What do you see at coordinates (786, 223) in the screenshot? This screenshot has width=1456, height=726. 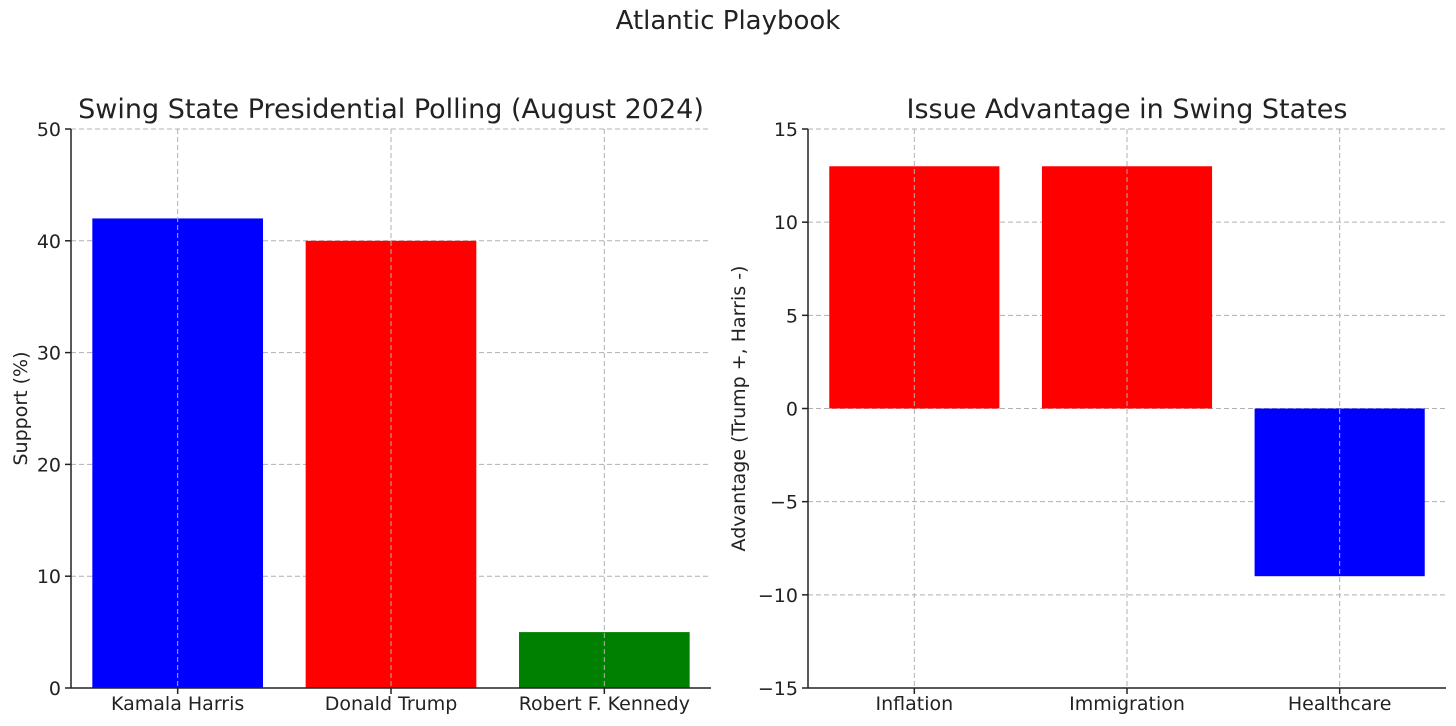 I see `issue-ytick-label-5: 10` at bounding box center [786, 223].